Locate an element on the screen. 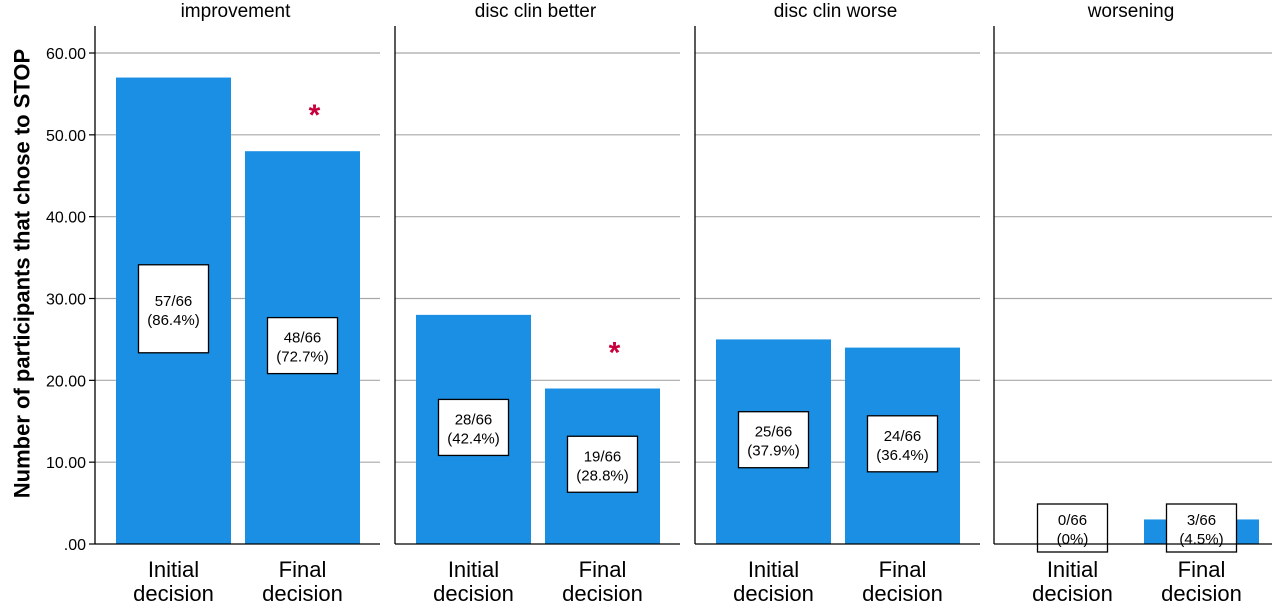 The width and height of the screenshot is (1280, 602). y-tick-label: 50.00 is located at coordinates (66, 136).